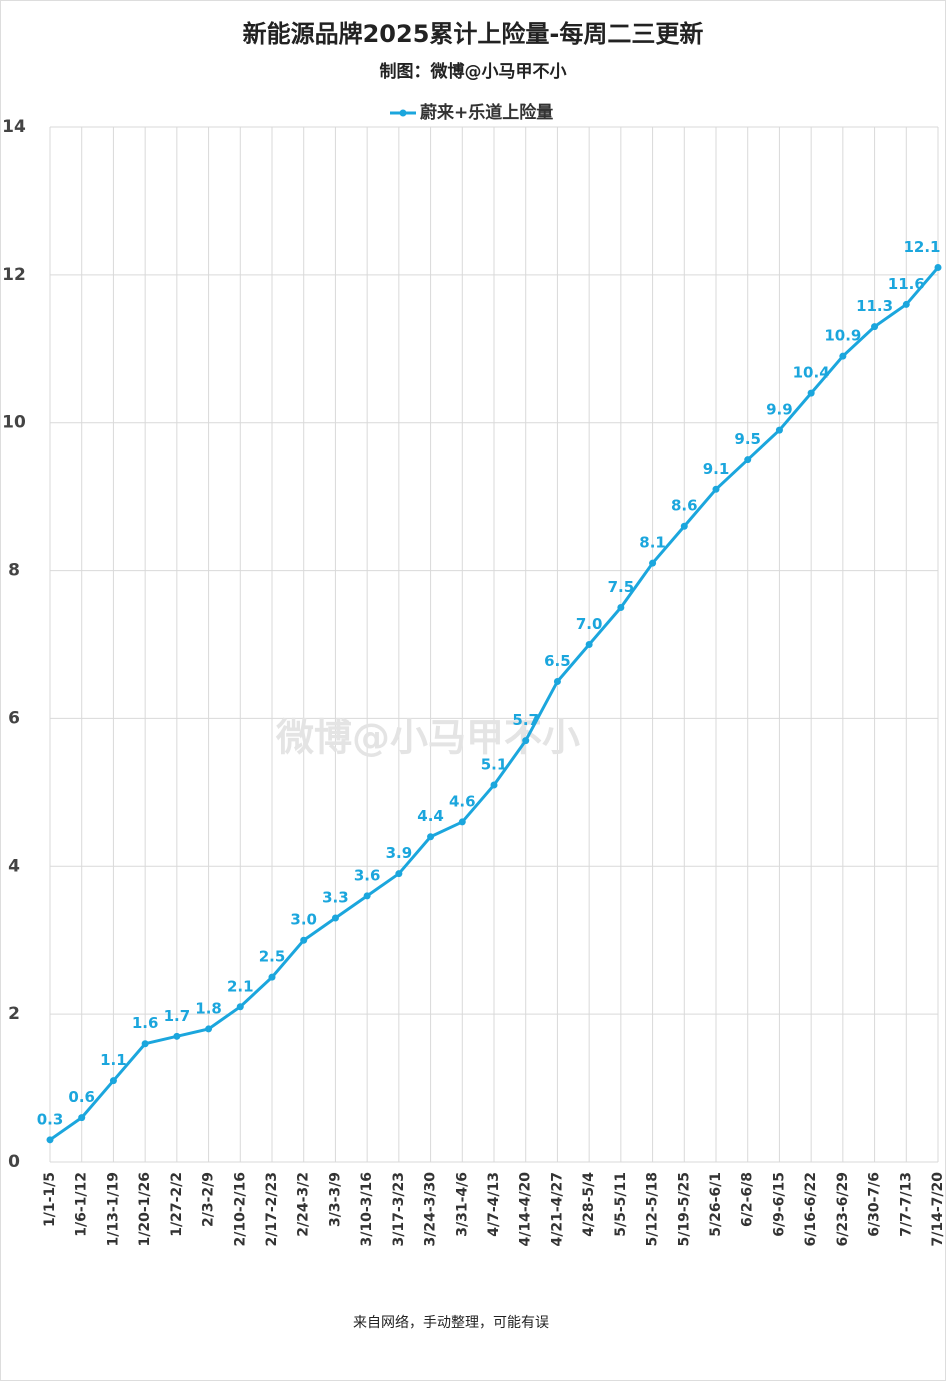  What do you see at coordinates (716, 1204) in the screenshot?
I see `x-tick-label: 5/26-6/1` at bounding box center [716, 1204].